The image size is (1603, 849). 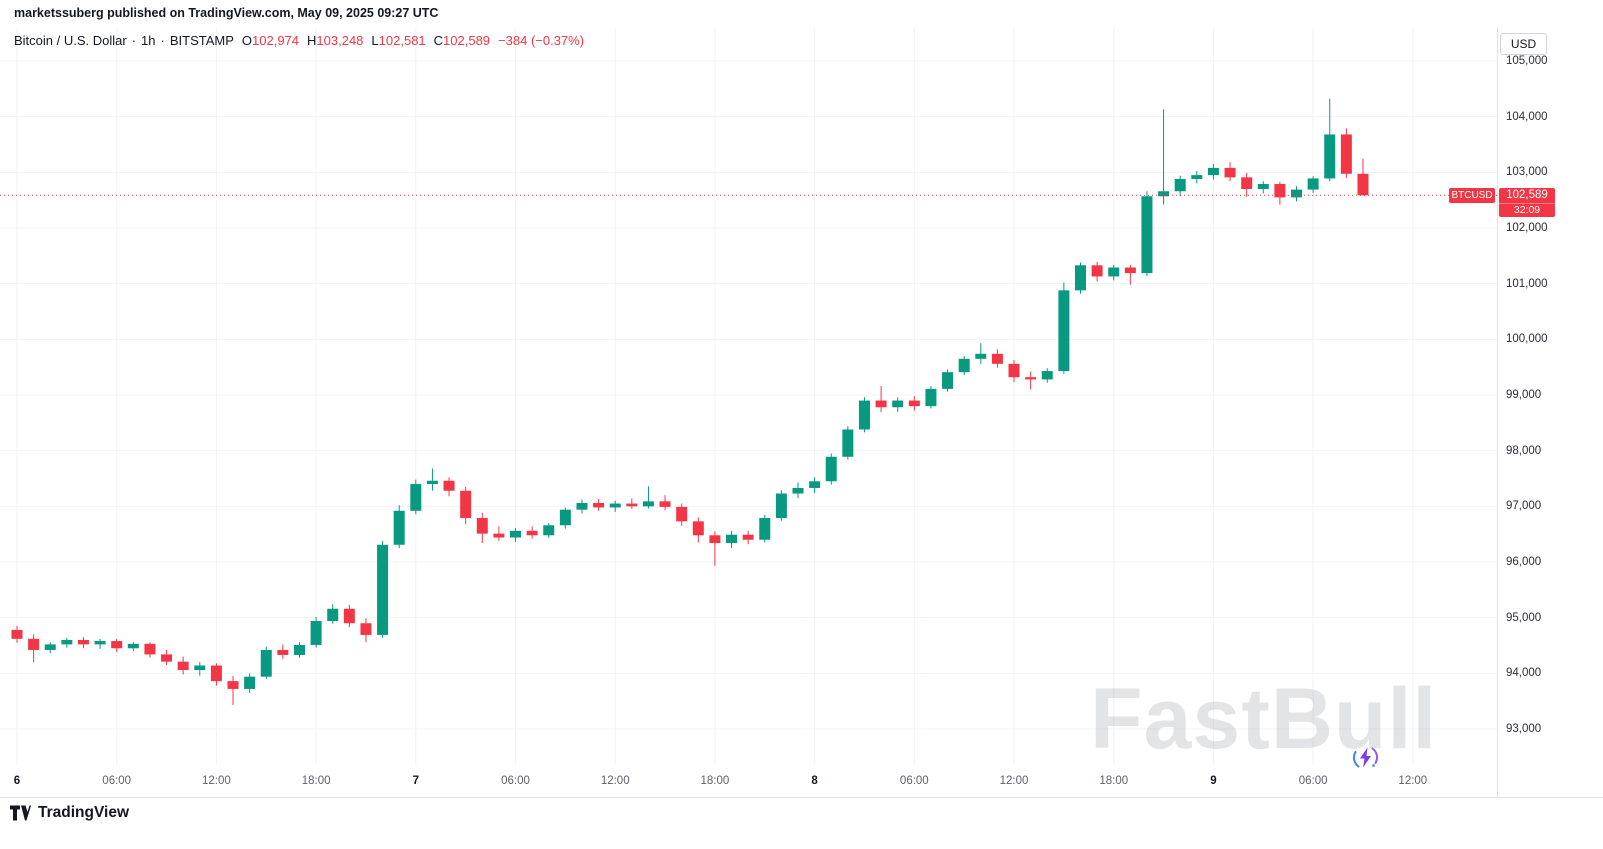 What do you see at coordinates (375, 40) in the screenshot?
I see `ohlc-low-label: L` at bounding box center [375, 40].